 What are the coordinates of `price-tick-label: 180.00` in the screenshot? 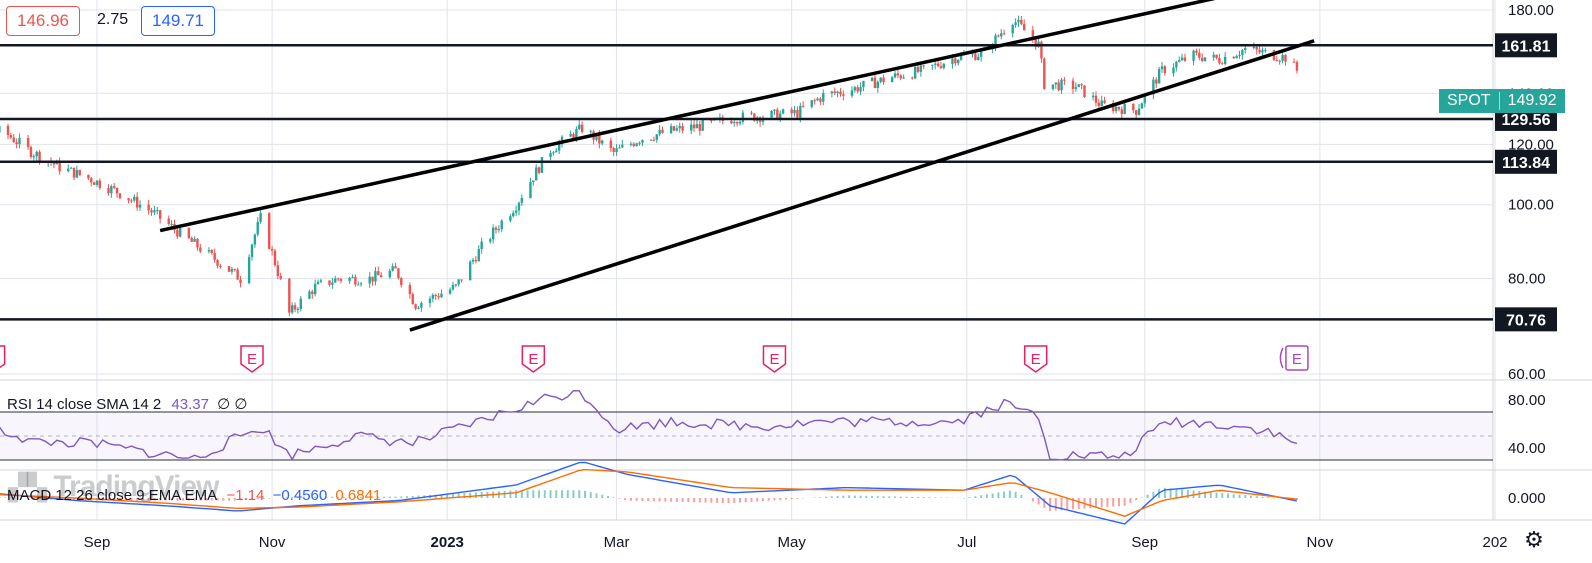 It's located at (1531, 10).